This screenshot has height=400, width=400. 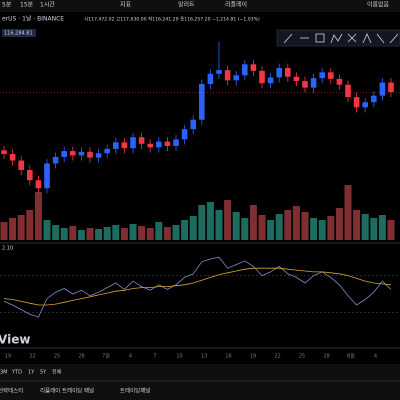 I want to click on panel-tab: 전략테스터, so click(x=11, y=391).